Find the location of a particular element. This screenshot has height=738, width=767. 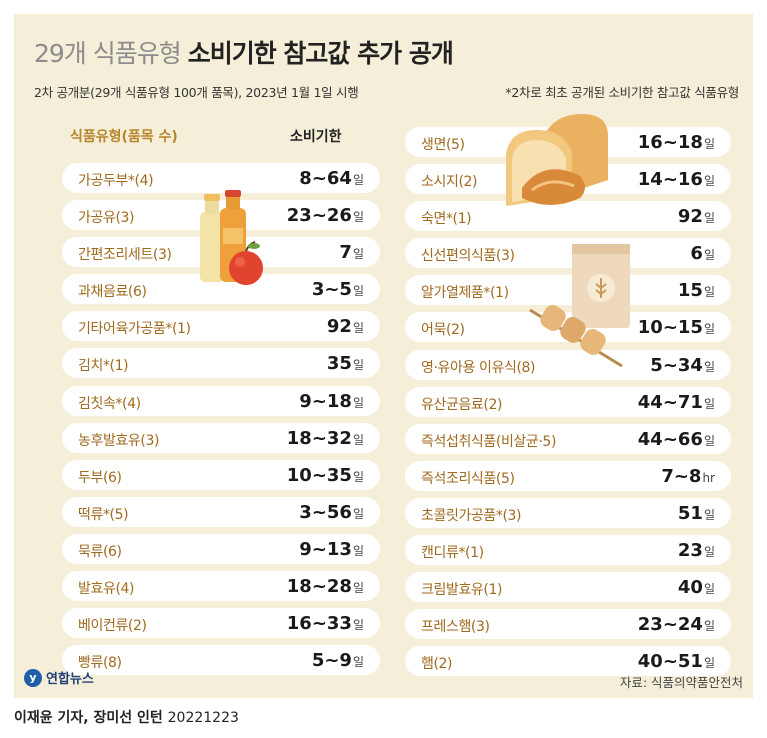

shelf-life-value: 9~13일 is located at coordinates (331, 549).